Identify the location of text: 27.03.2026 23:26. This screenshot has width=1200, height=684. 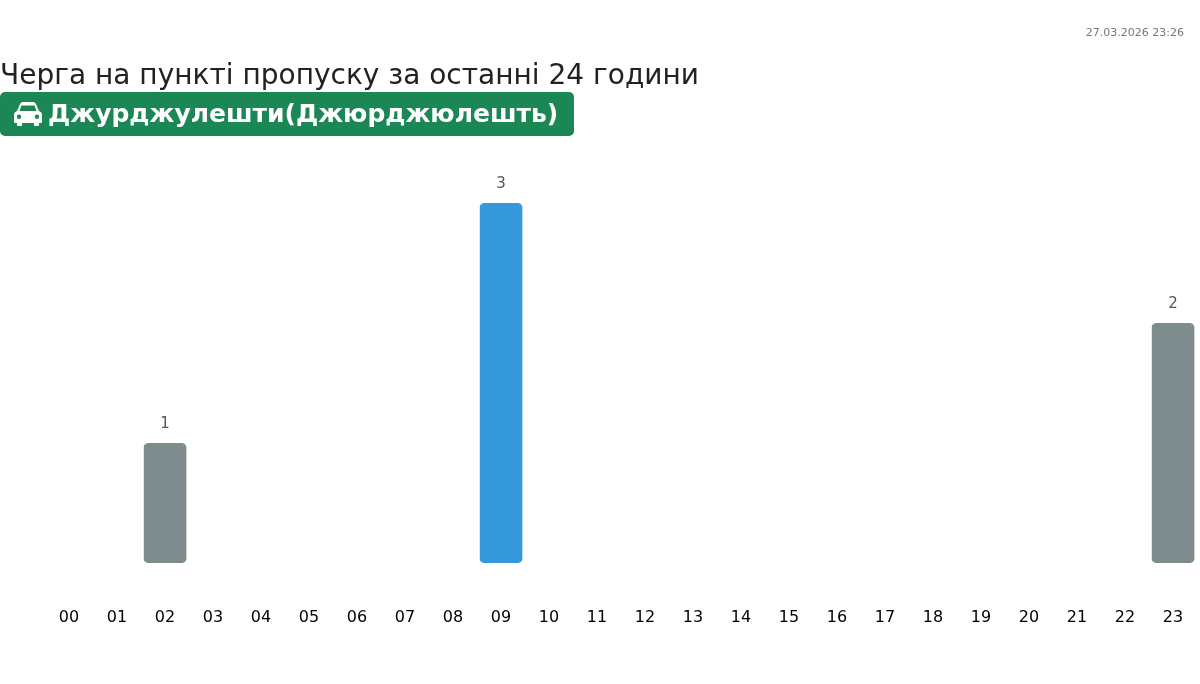
(1134, 32).